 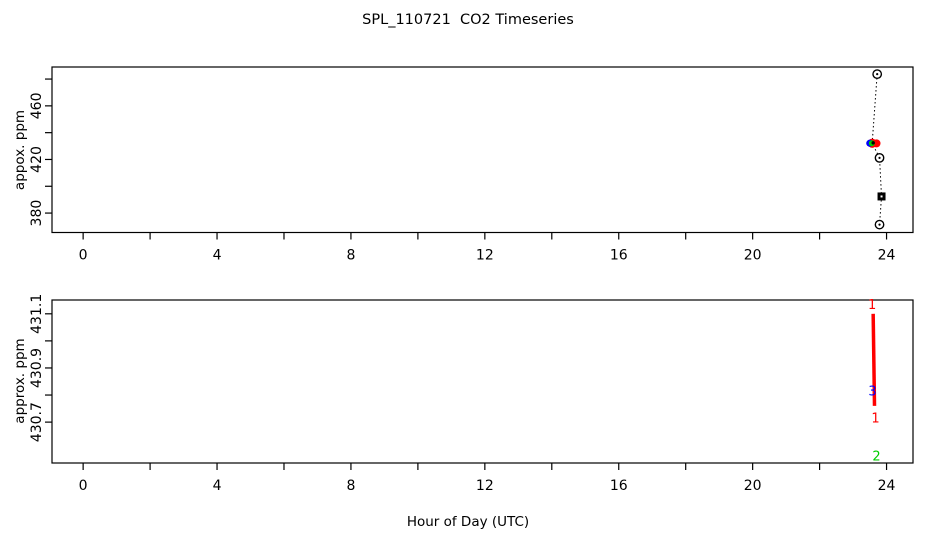 I want to click on xlabel: Hour of Day (UTC), so click(x=468, y=522).